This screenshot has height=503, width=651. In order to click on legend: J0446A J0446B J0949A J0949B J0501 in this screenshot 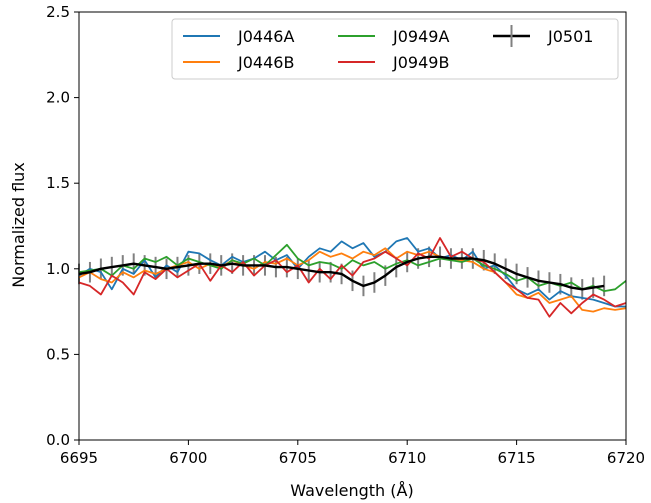, I will do `click(395, 49)`.